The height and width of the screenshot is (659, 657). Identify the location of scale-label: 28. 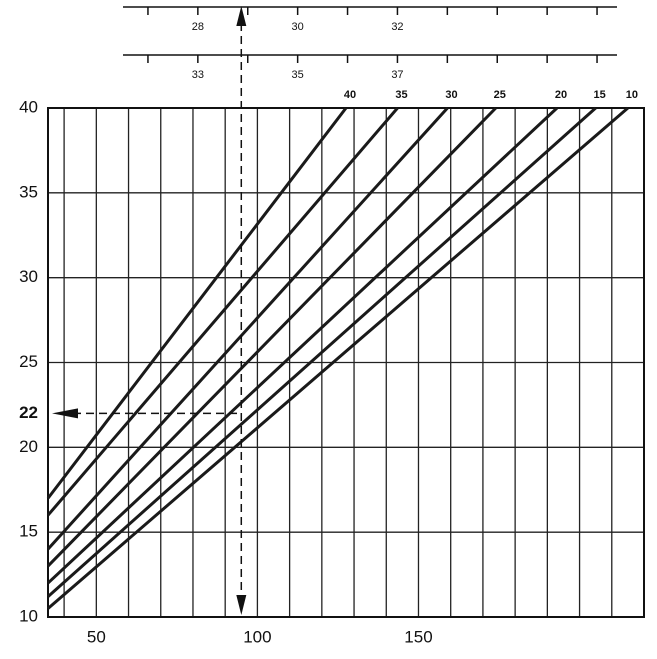
(198, 27).